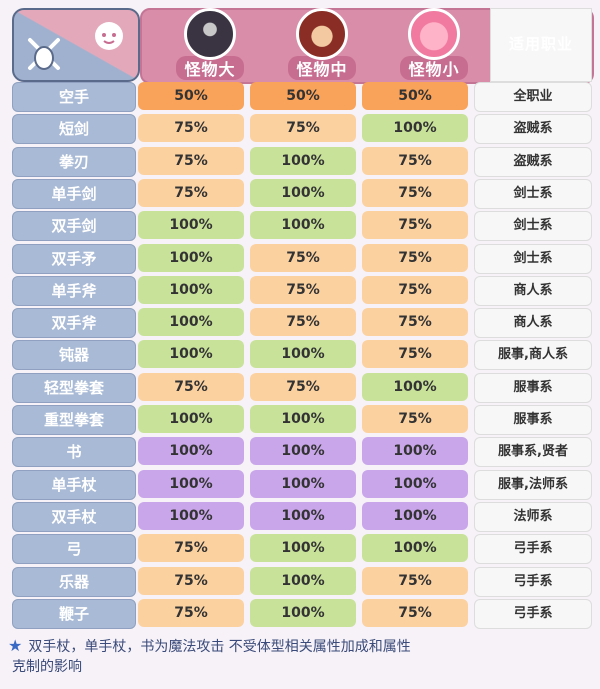  Describe the element at coordinates (322, 34) in the screenshot. I see `monster-mid-avatar` at that location.